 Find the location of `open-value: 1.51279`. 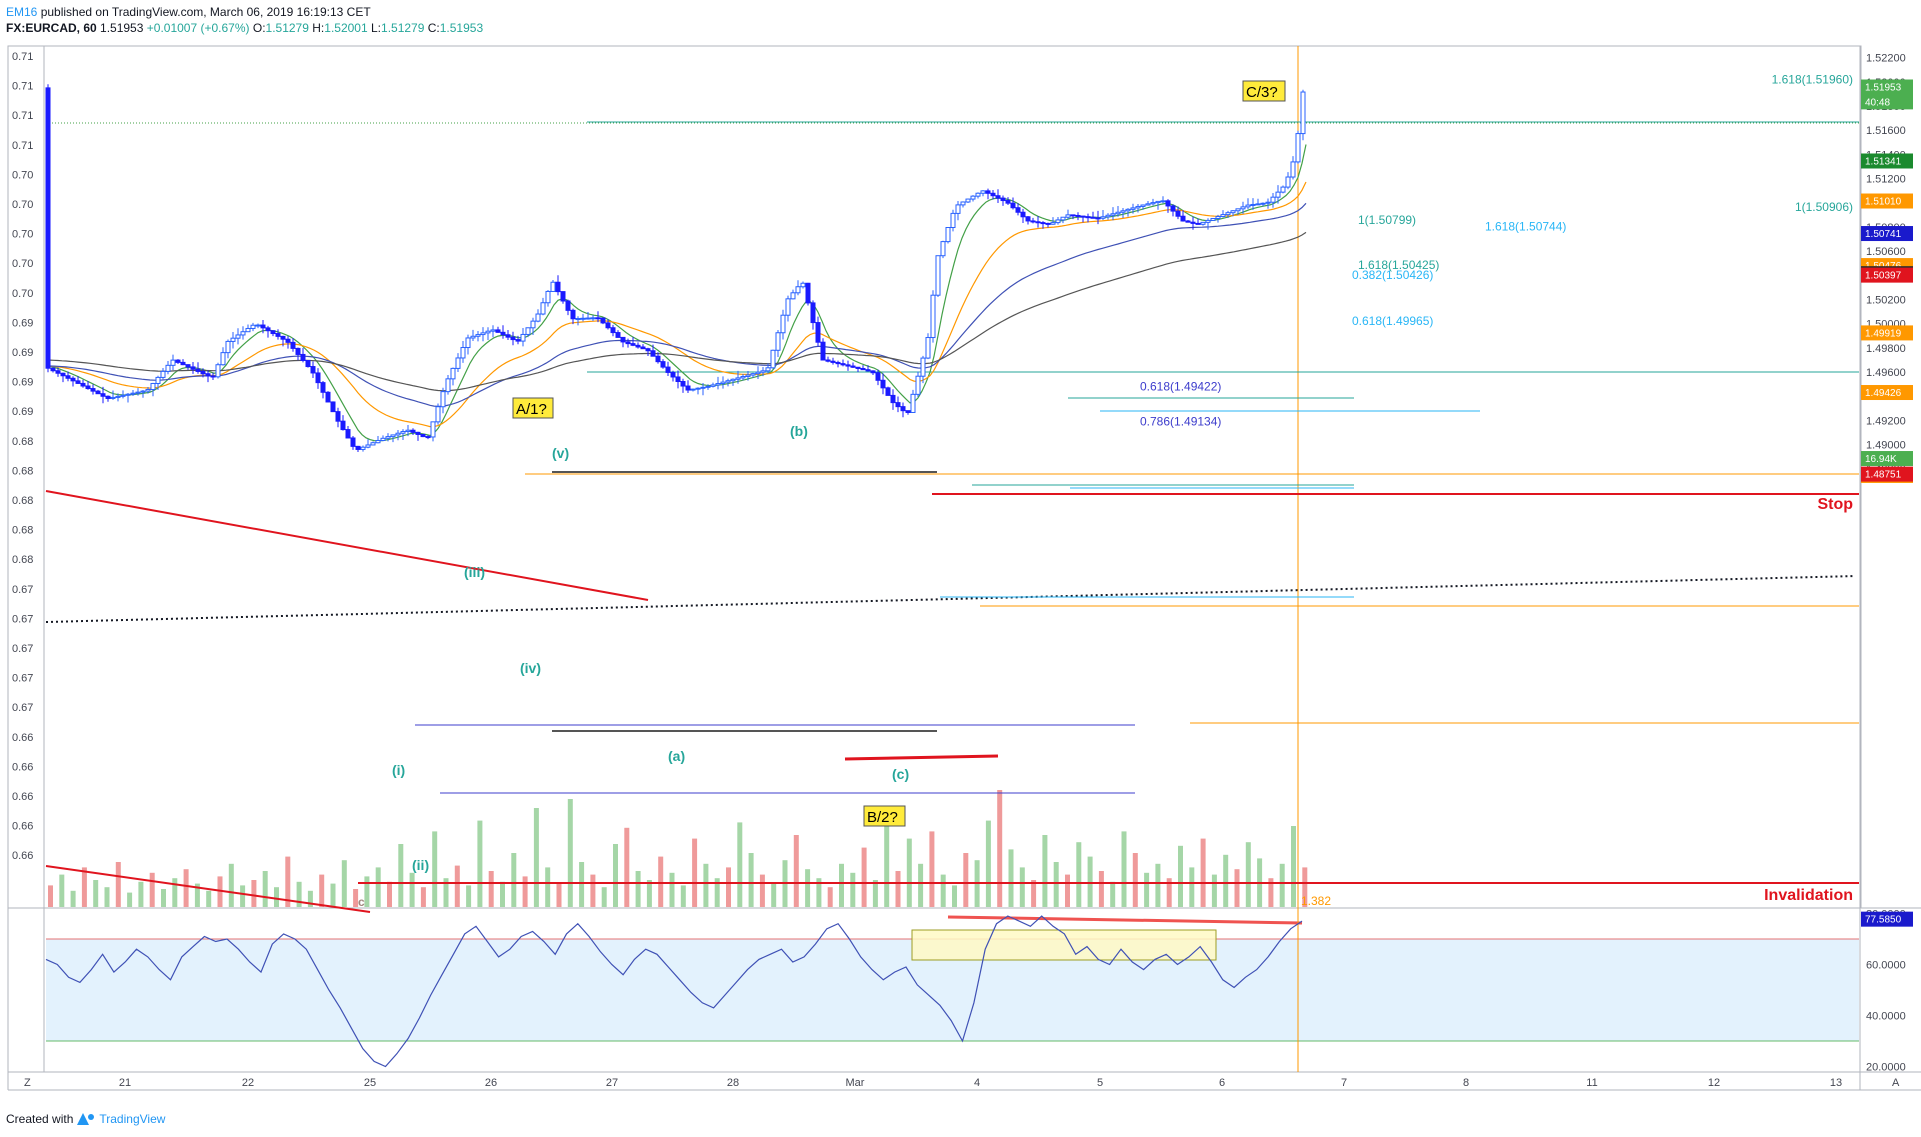

open-value: 1.51279 is located at coordinates (287, 28).